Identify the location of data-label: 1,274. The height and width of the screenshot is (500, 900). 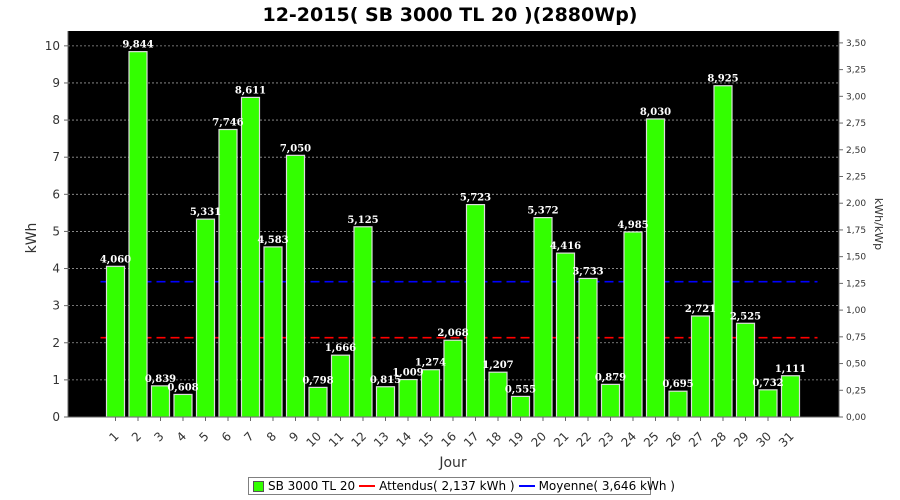
(430, 363).